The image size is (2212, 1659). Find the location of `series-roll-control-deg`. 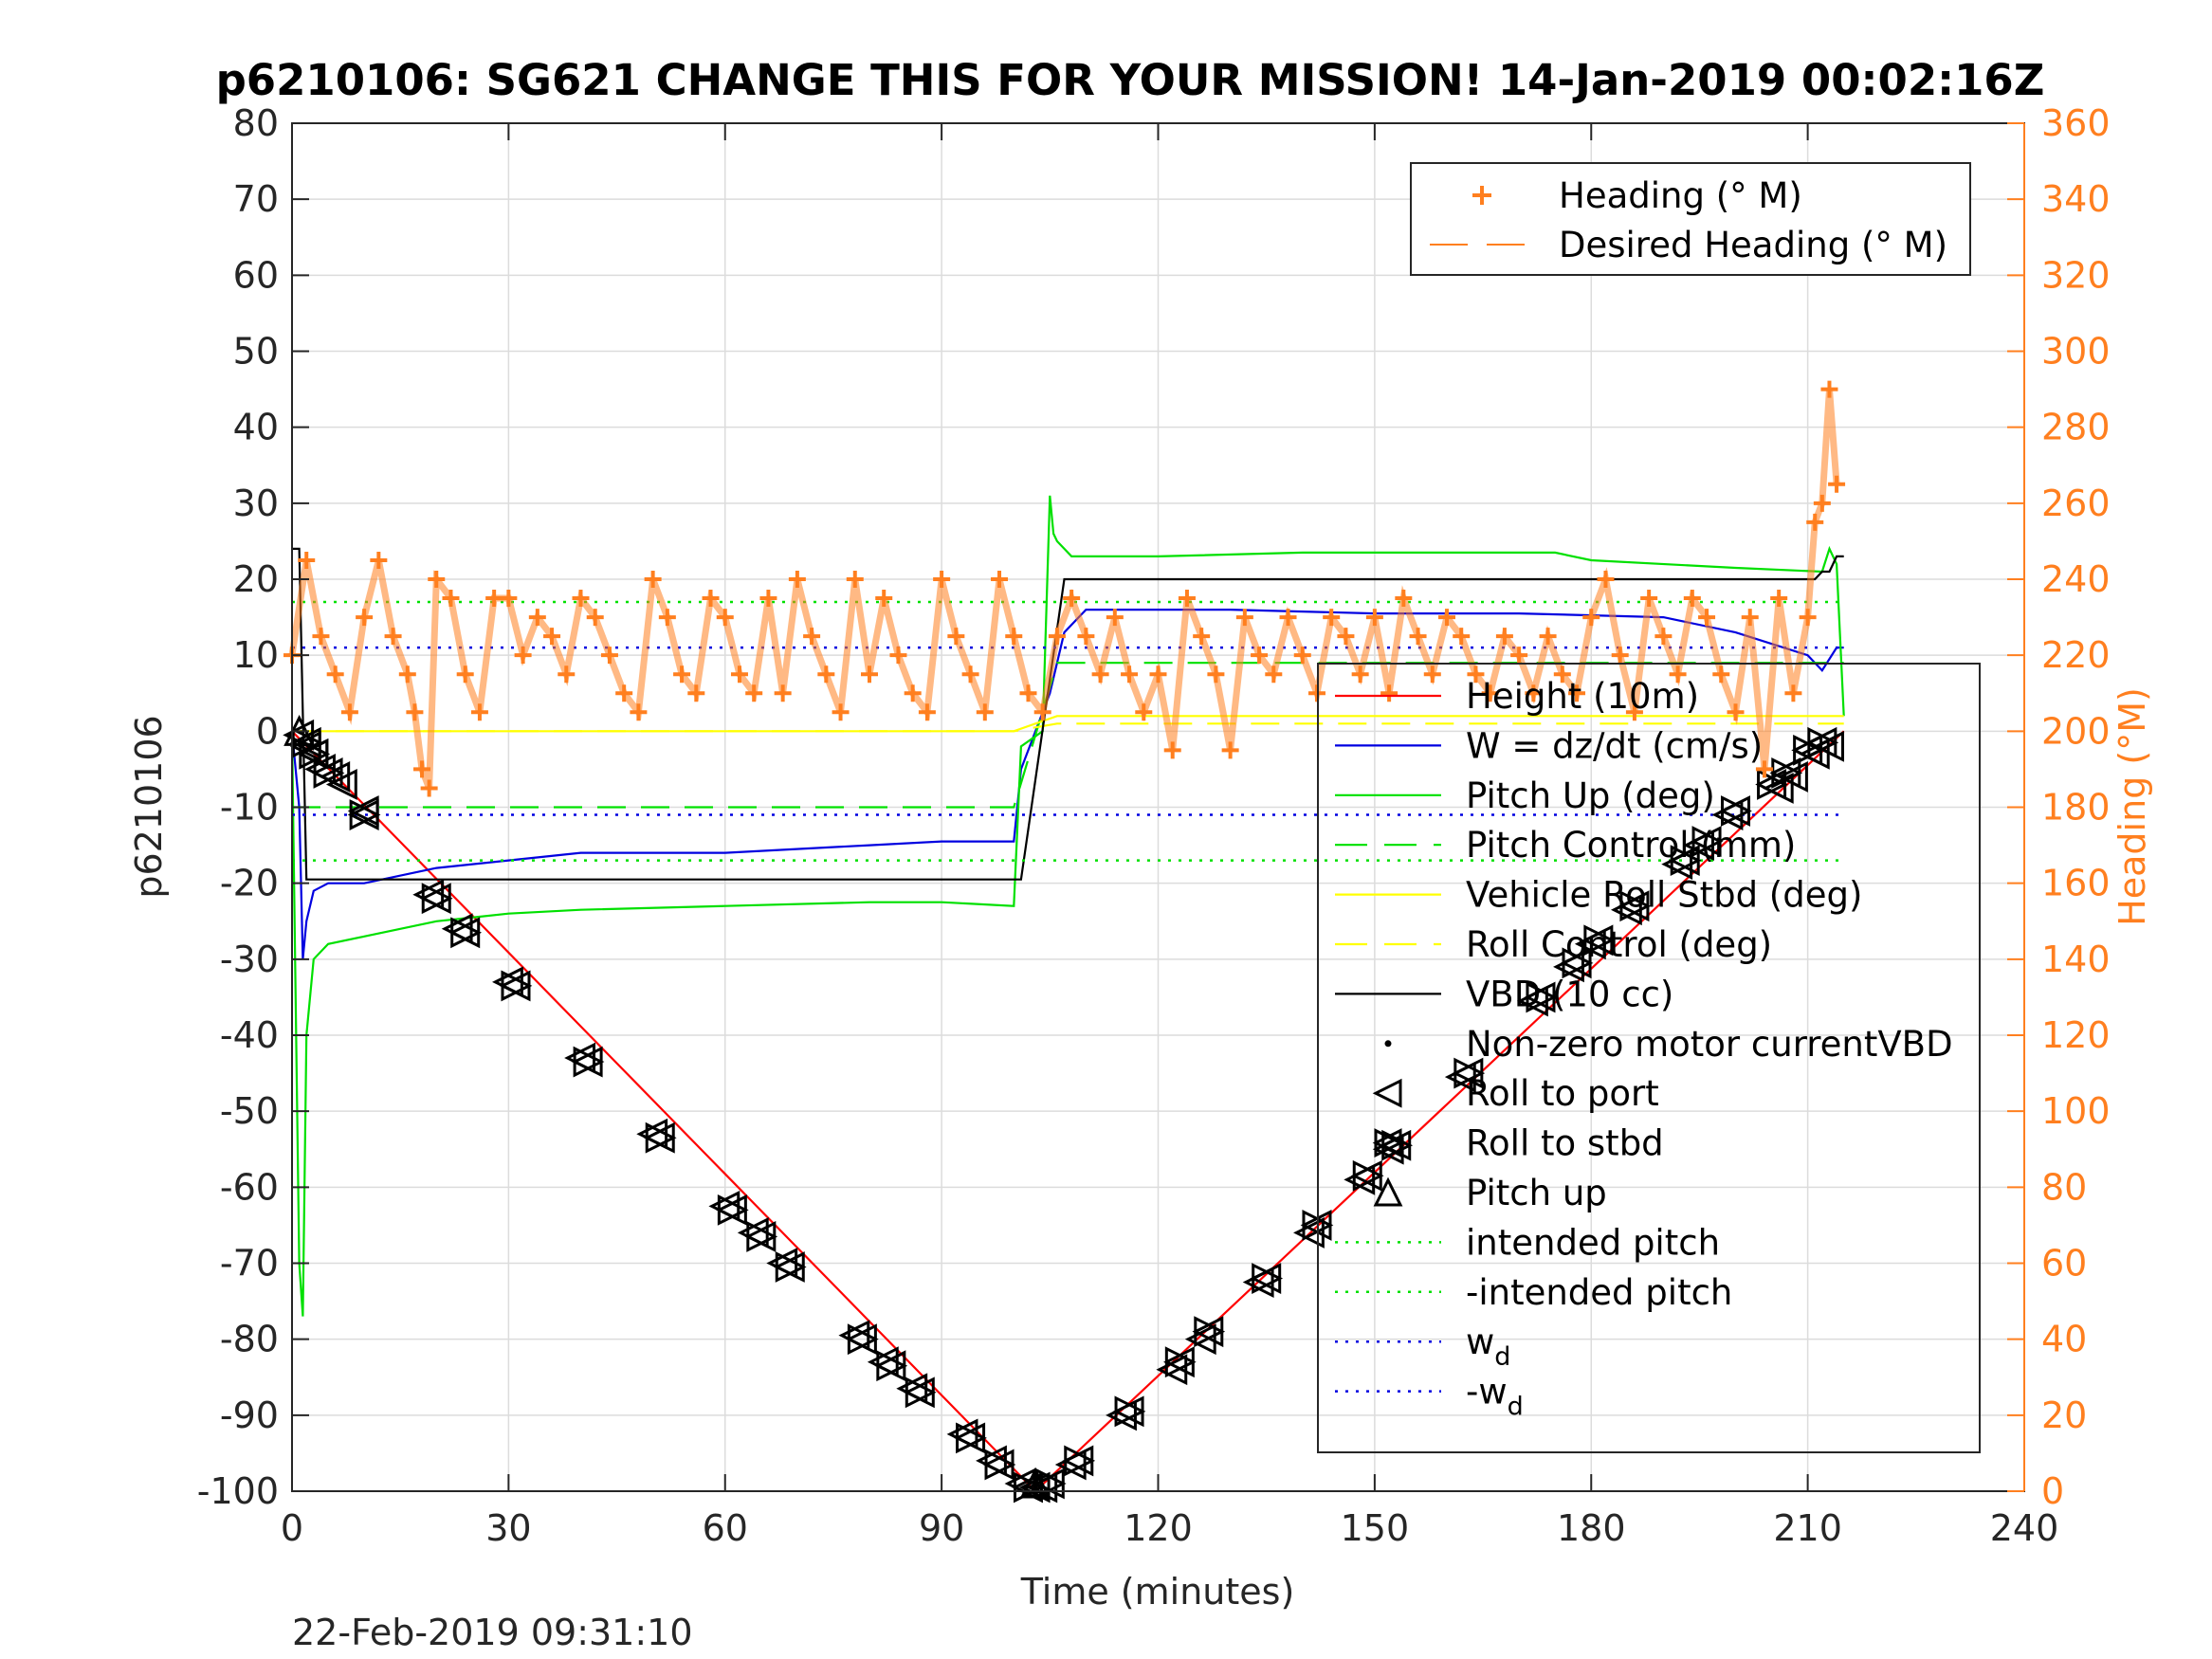

series-roll-control-deg is located at coordinates (1068, 727).